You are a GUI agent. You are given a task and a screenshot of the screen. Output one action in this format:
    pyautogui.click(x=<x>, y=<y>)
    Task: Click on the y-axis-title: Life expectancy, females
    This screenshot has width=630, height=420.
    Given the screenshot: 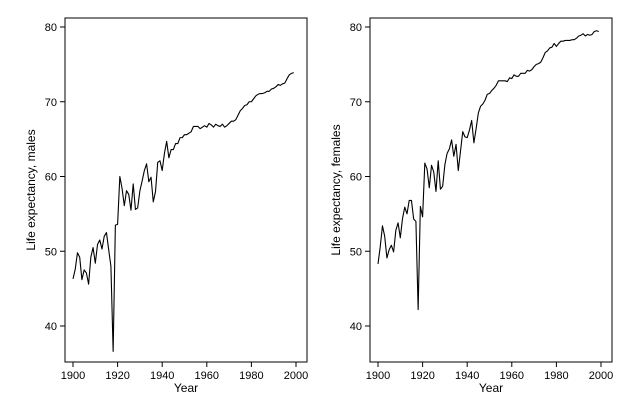 What is the action you would take?
    pyautogui.click(x=336, y=189)
    